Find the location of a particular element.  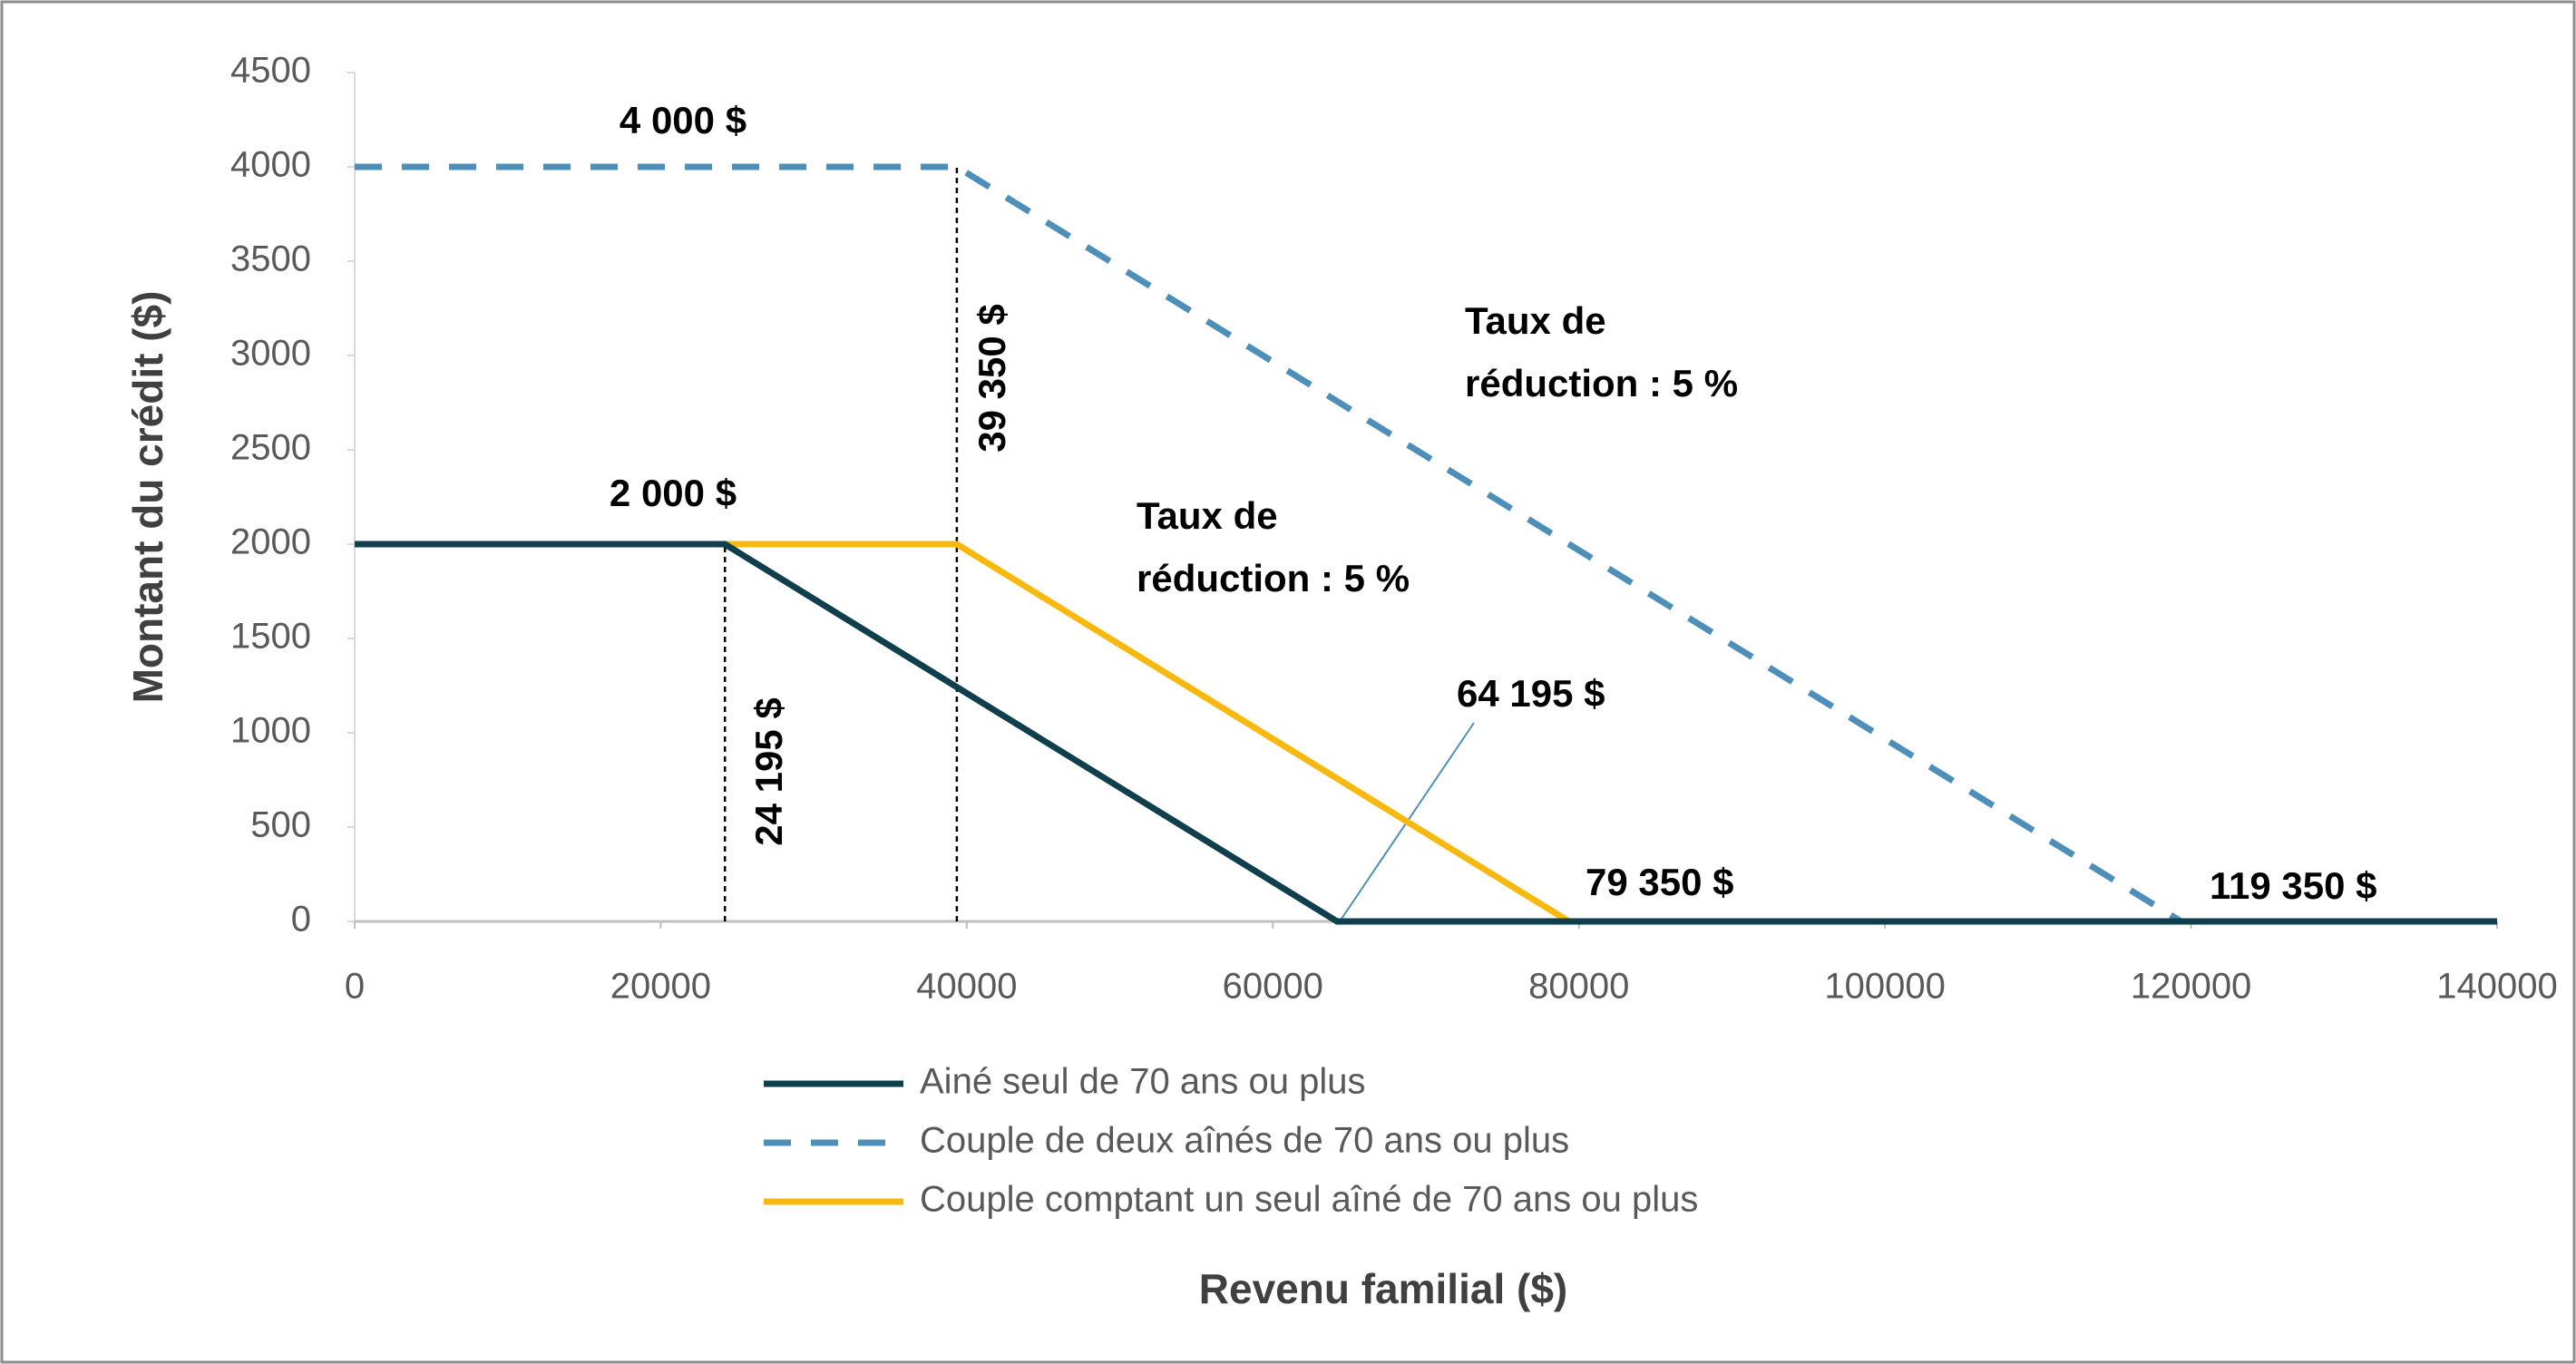

y-tick-label: 1500 is located at coordinates (270, 637).